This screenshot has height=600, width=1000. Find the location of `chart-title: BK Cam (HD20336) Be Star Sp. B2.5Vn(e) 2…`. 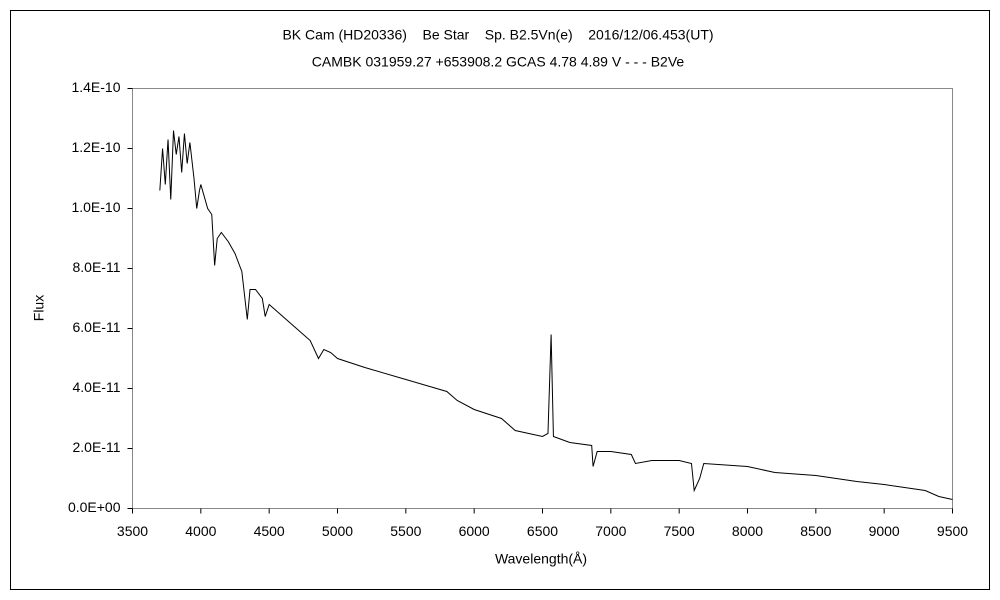

chart-title: BK Cam (HD20336) Be Star Sp. B2.5Vn(e) 2… is located at coordinates (497, 35).